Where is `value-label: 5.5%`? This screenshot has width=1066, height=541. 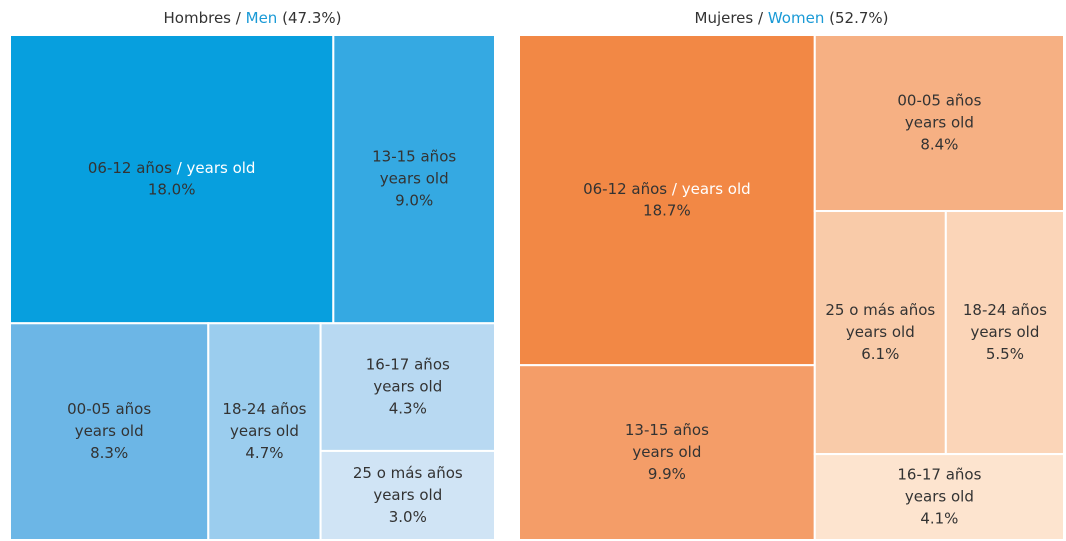
value-label: 5.5% is located at coordinates (1005, 354).